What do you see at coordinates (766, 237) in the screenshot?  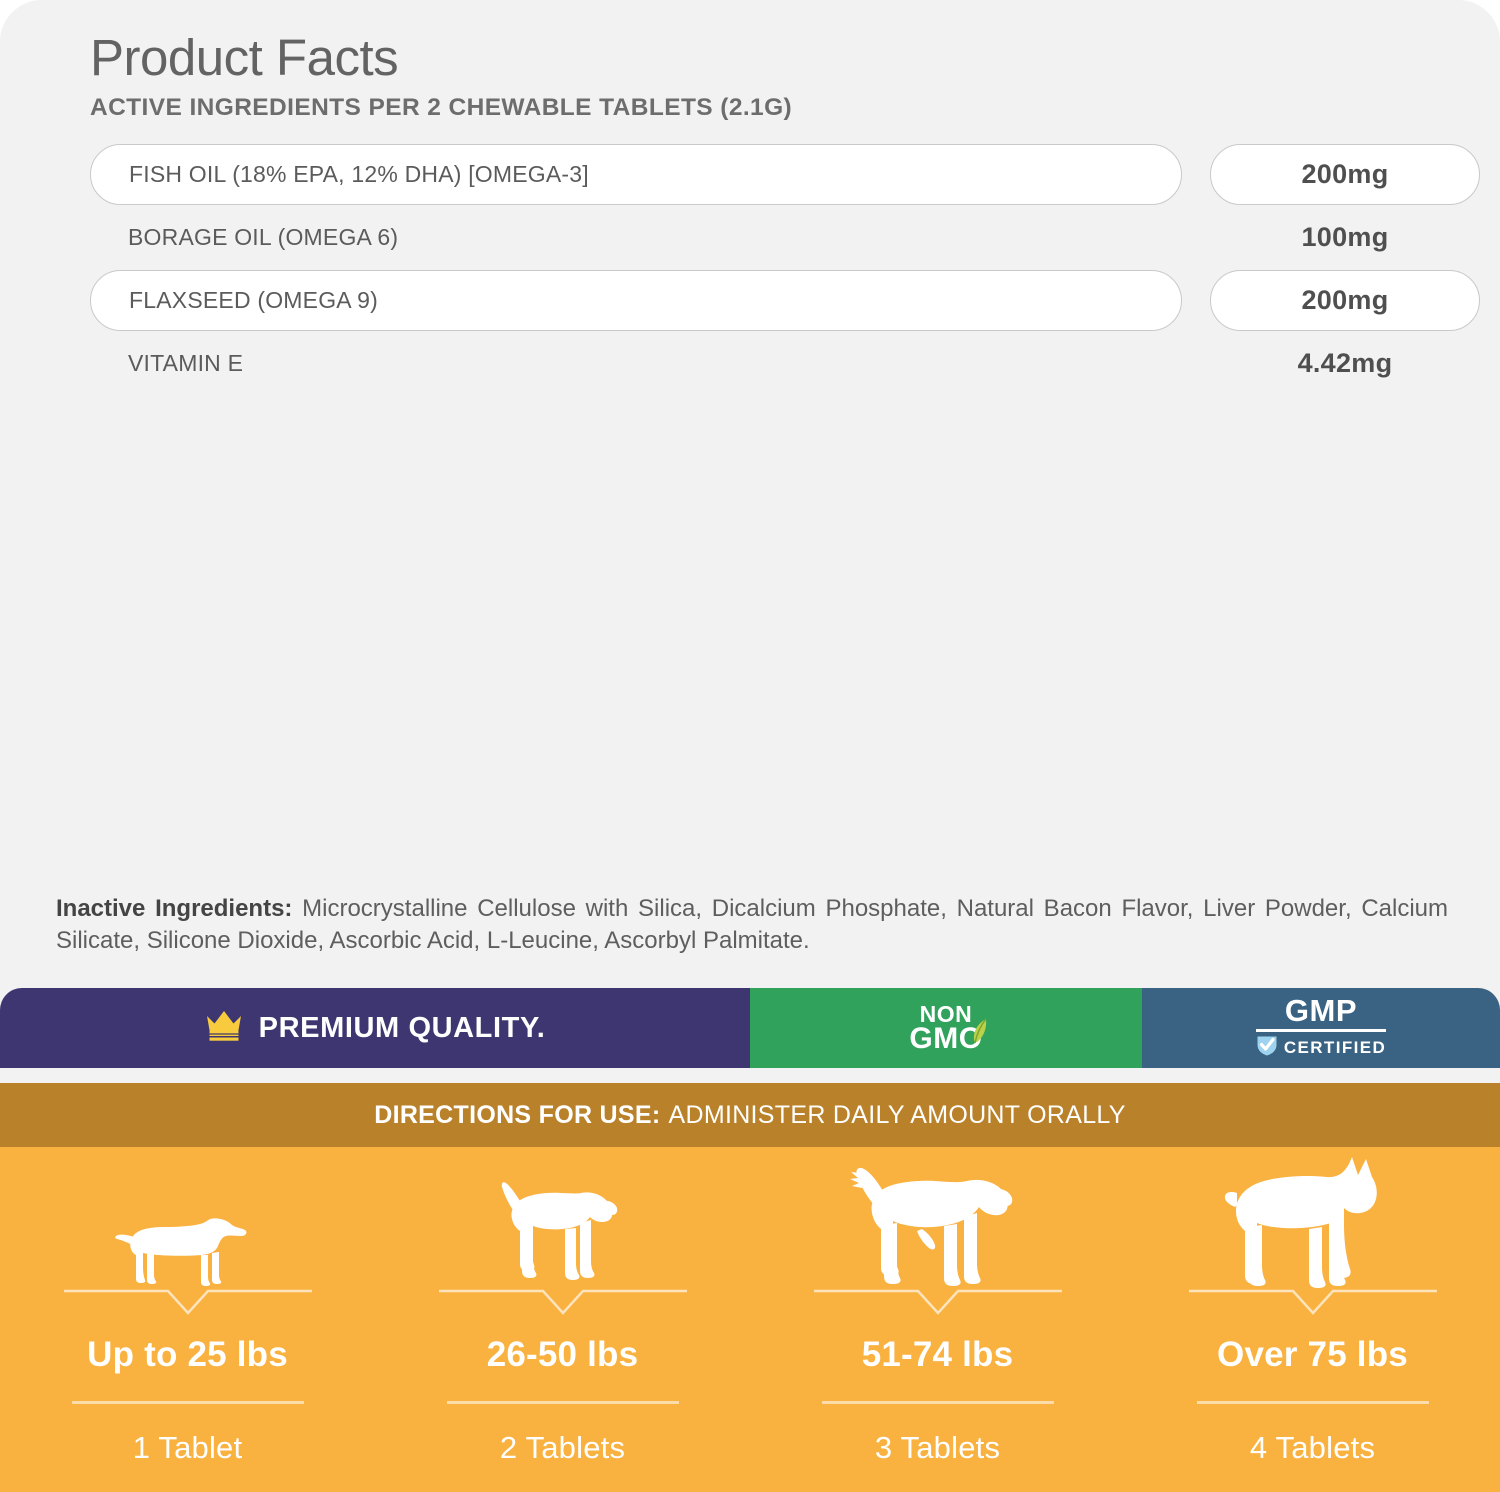 I see `table-row: BORAGE OIL (OMEGA 6) 100mg` at bounding box center [766, 237].